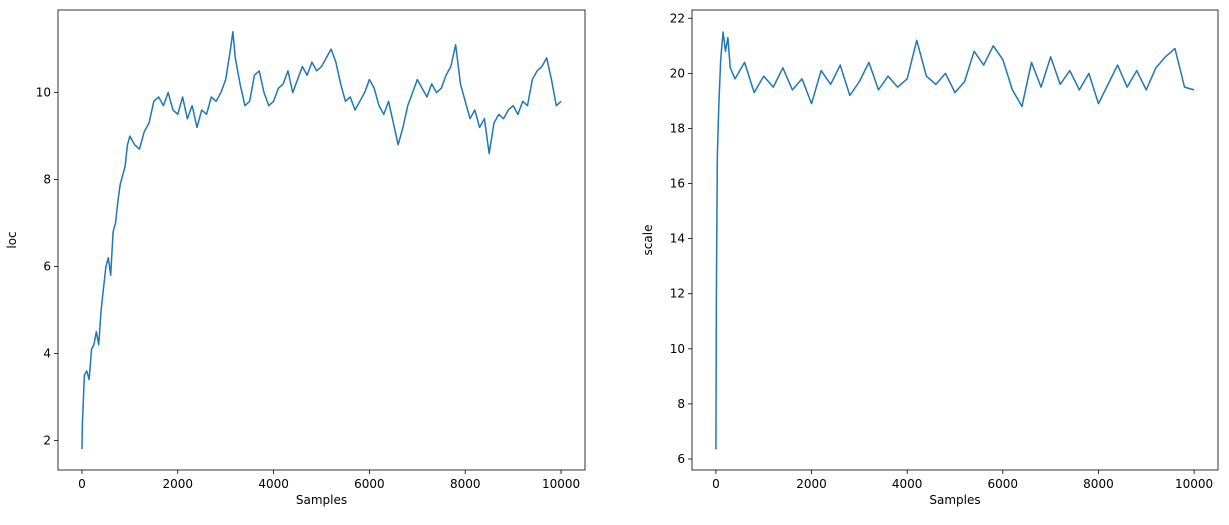 The width and height of the screenshot is (1229, 525). Describe the element at coordinates (677, 73) in the screenshot. I see `y-tick-label: 20` at that location.